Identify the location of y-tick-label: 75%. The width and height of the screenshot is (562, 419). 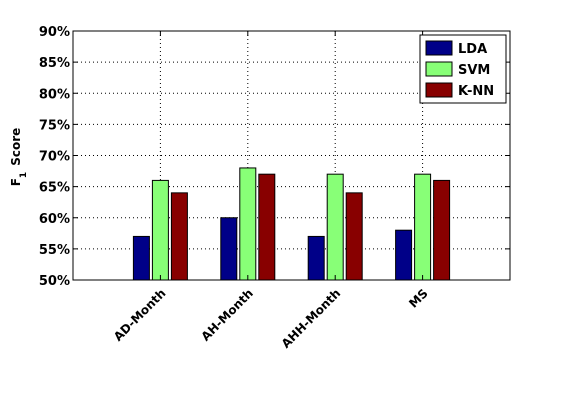
(54, 125).